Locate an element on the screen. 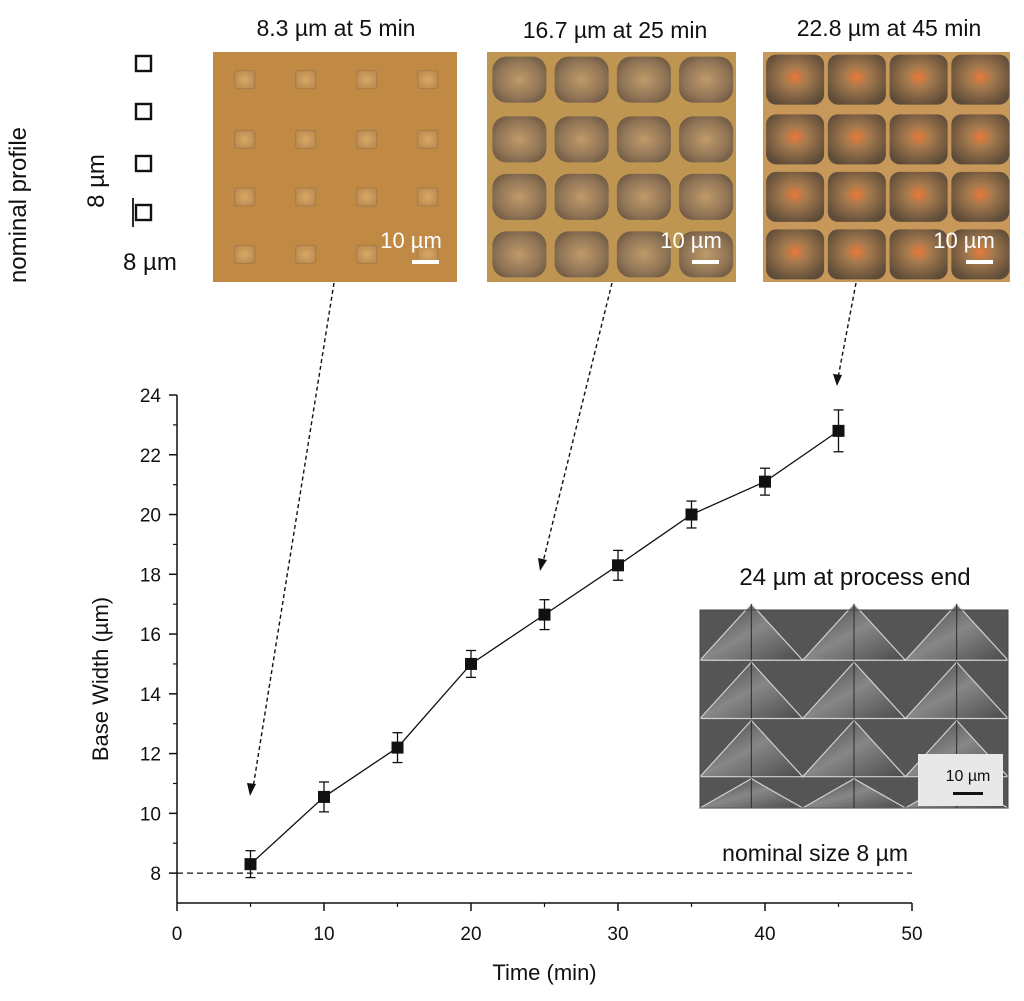  sem-scale-label: 10 µm is located at coordinates (968, 776).